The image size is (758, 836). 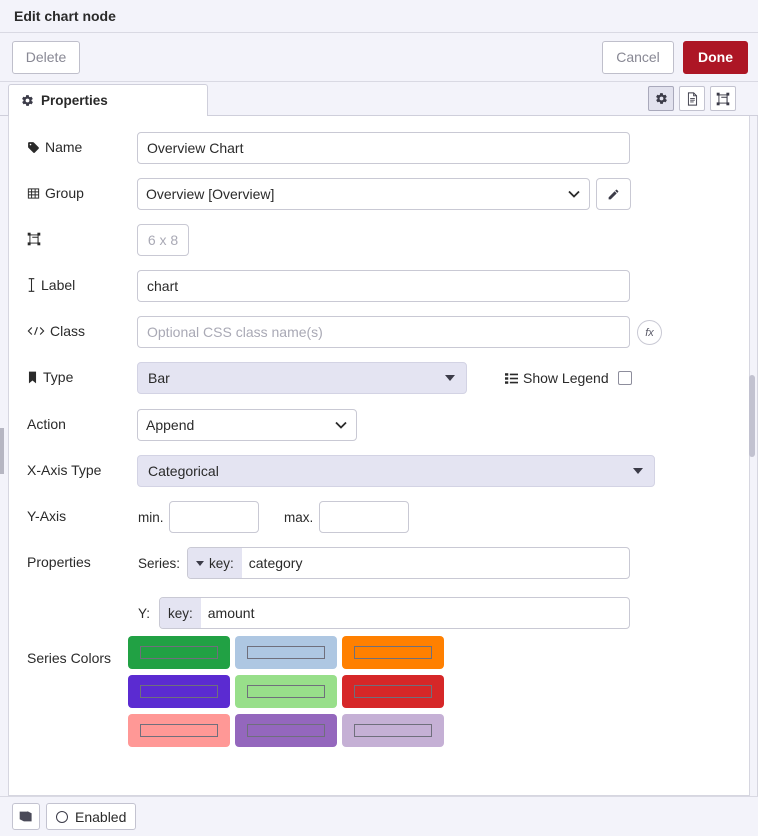 I want to click on y-axis-min-label: min., so click(x=151, y=517).